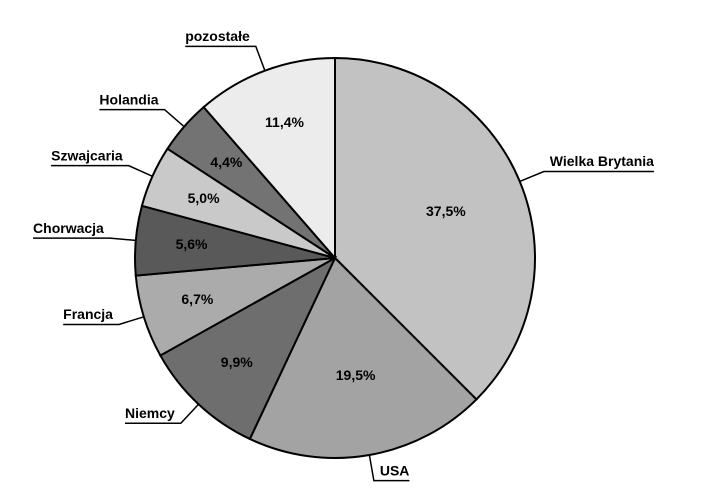  Describe the element at coordinates (284, 122) in the screenshot. I see `value-label: 11,4%` at that location.